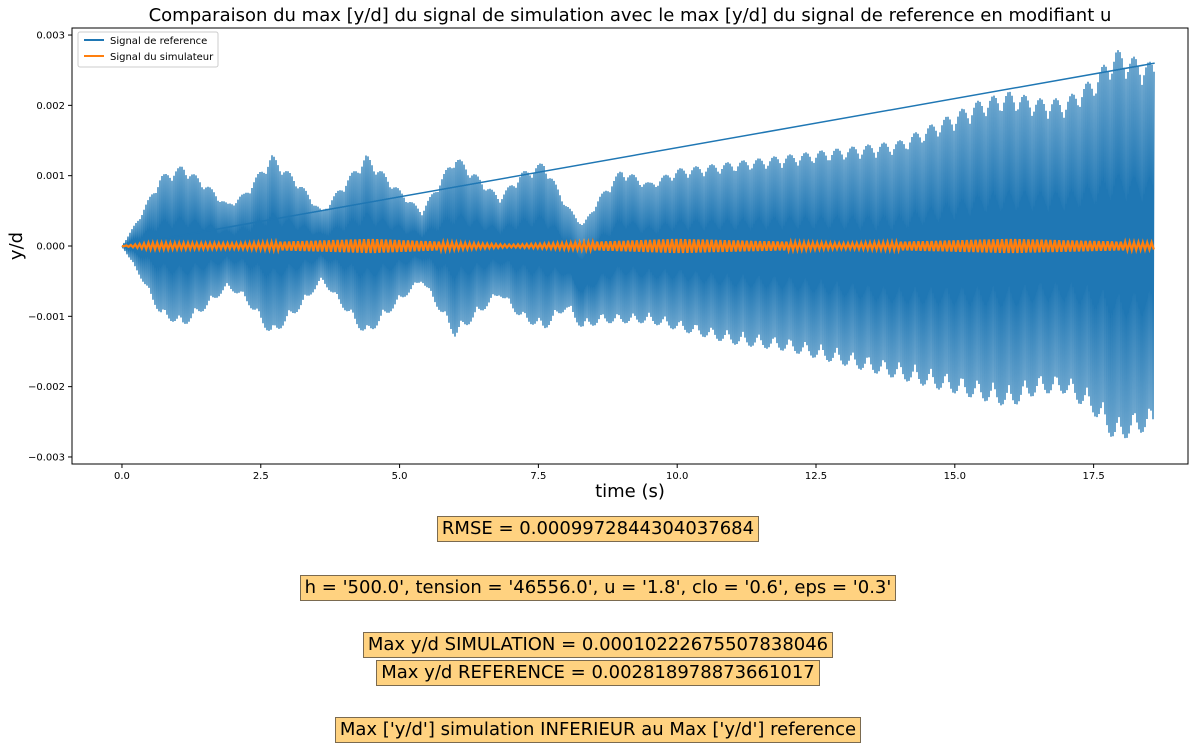  I want to click on x-tick-label: 7.5, so click(538, 476).